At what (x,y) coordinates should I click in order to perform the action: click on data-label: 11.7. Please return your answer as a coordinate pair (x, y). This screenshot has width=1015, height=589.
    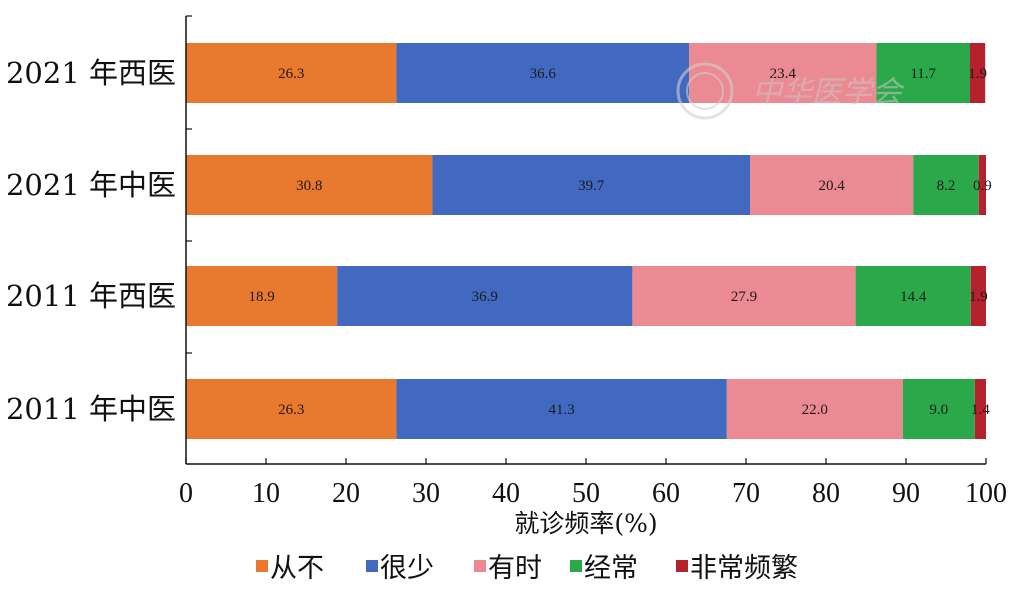
    Looking at the image, I should click on (923, 74).